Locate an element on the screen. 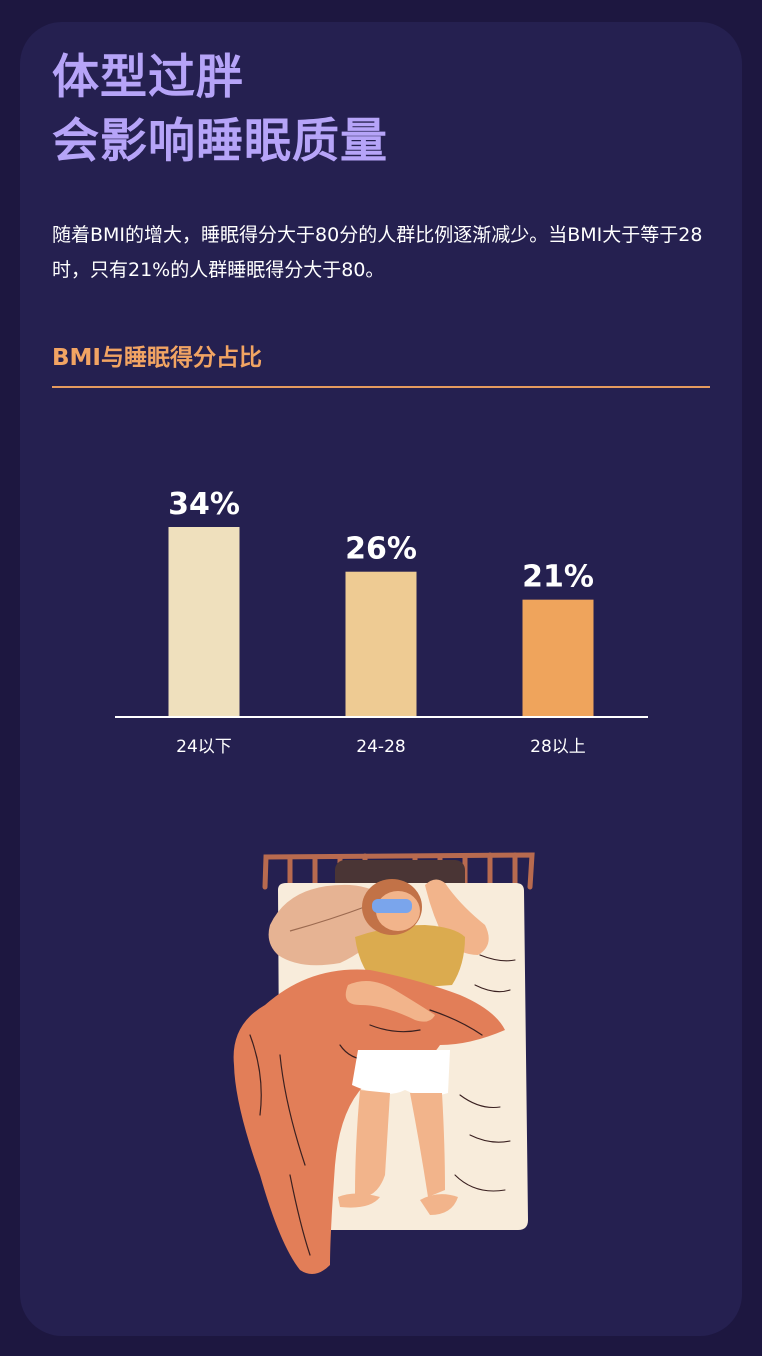 This screenshot has height=1356, width=762. bar-value-label-2: 26% is located at coordinates (381, 549).